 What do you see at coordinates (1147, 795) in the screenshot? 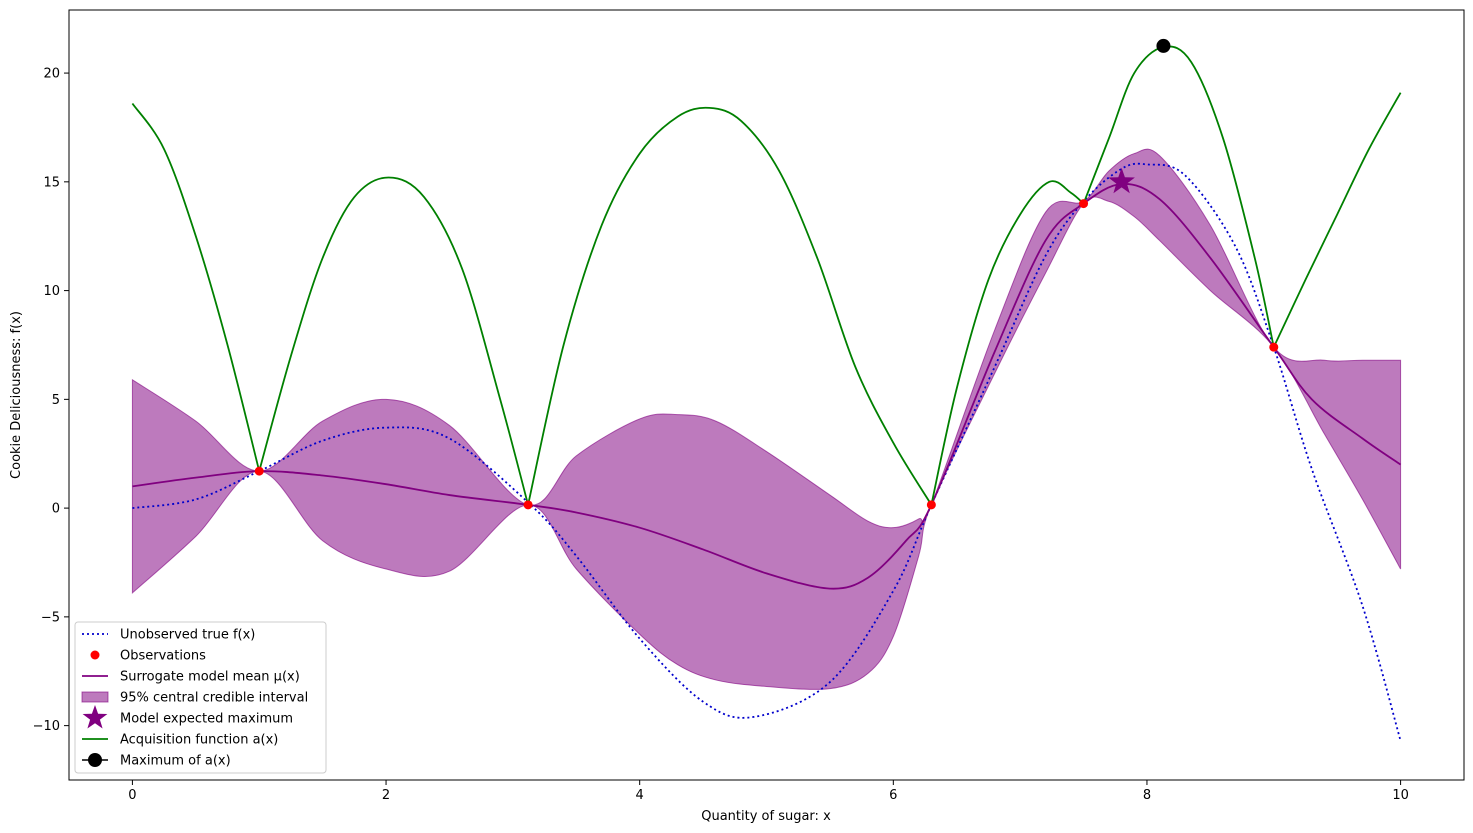
I see `x-tick-label: 8` at bounding box center [1147, 795].